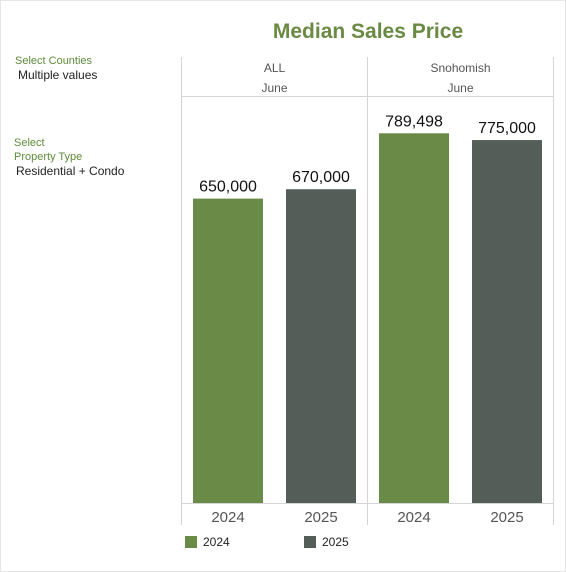 The image size is (566, 572). I want to click on x-tick-snohomish-2024: 2024, so click(413, 517).